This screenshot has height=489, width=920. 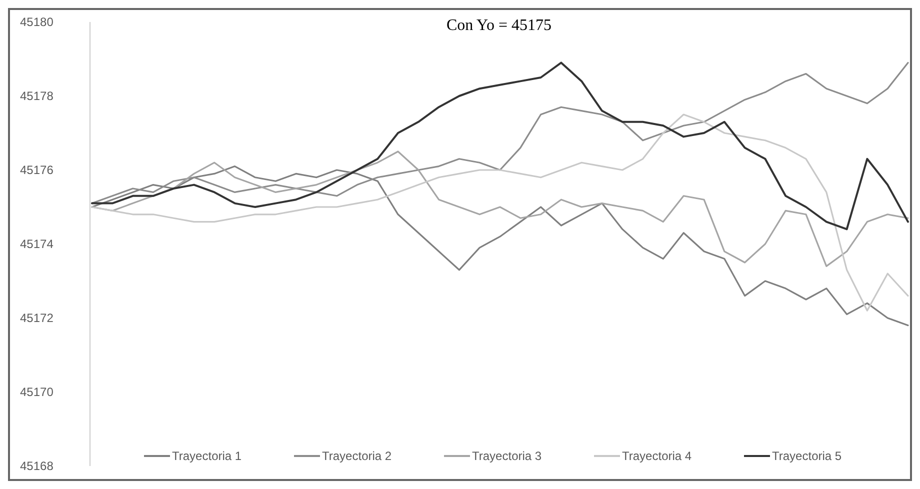 I want to click on y-tick-label: 45174, so click(x=37, y=244).